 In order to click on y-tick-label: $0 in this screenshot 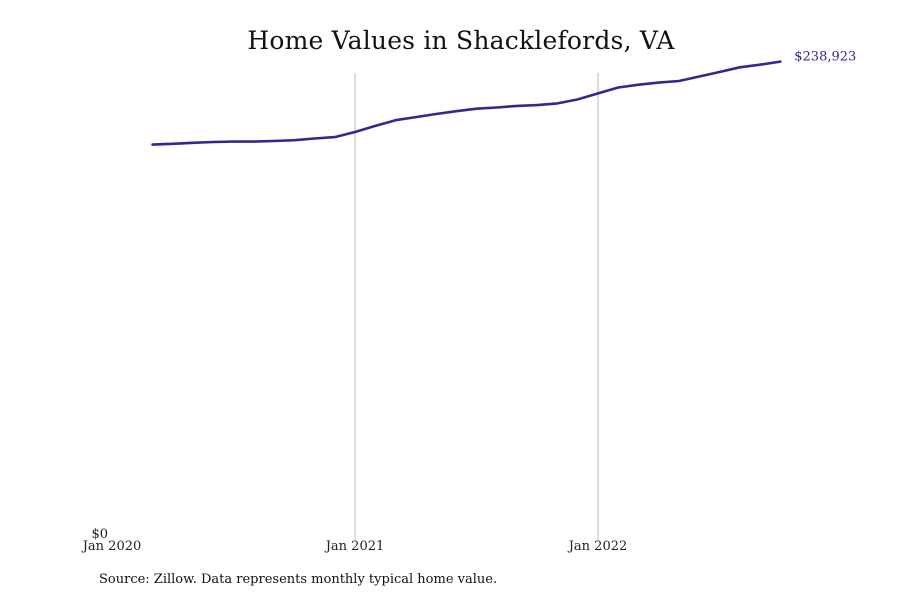, I will do `click(99, 534)`.